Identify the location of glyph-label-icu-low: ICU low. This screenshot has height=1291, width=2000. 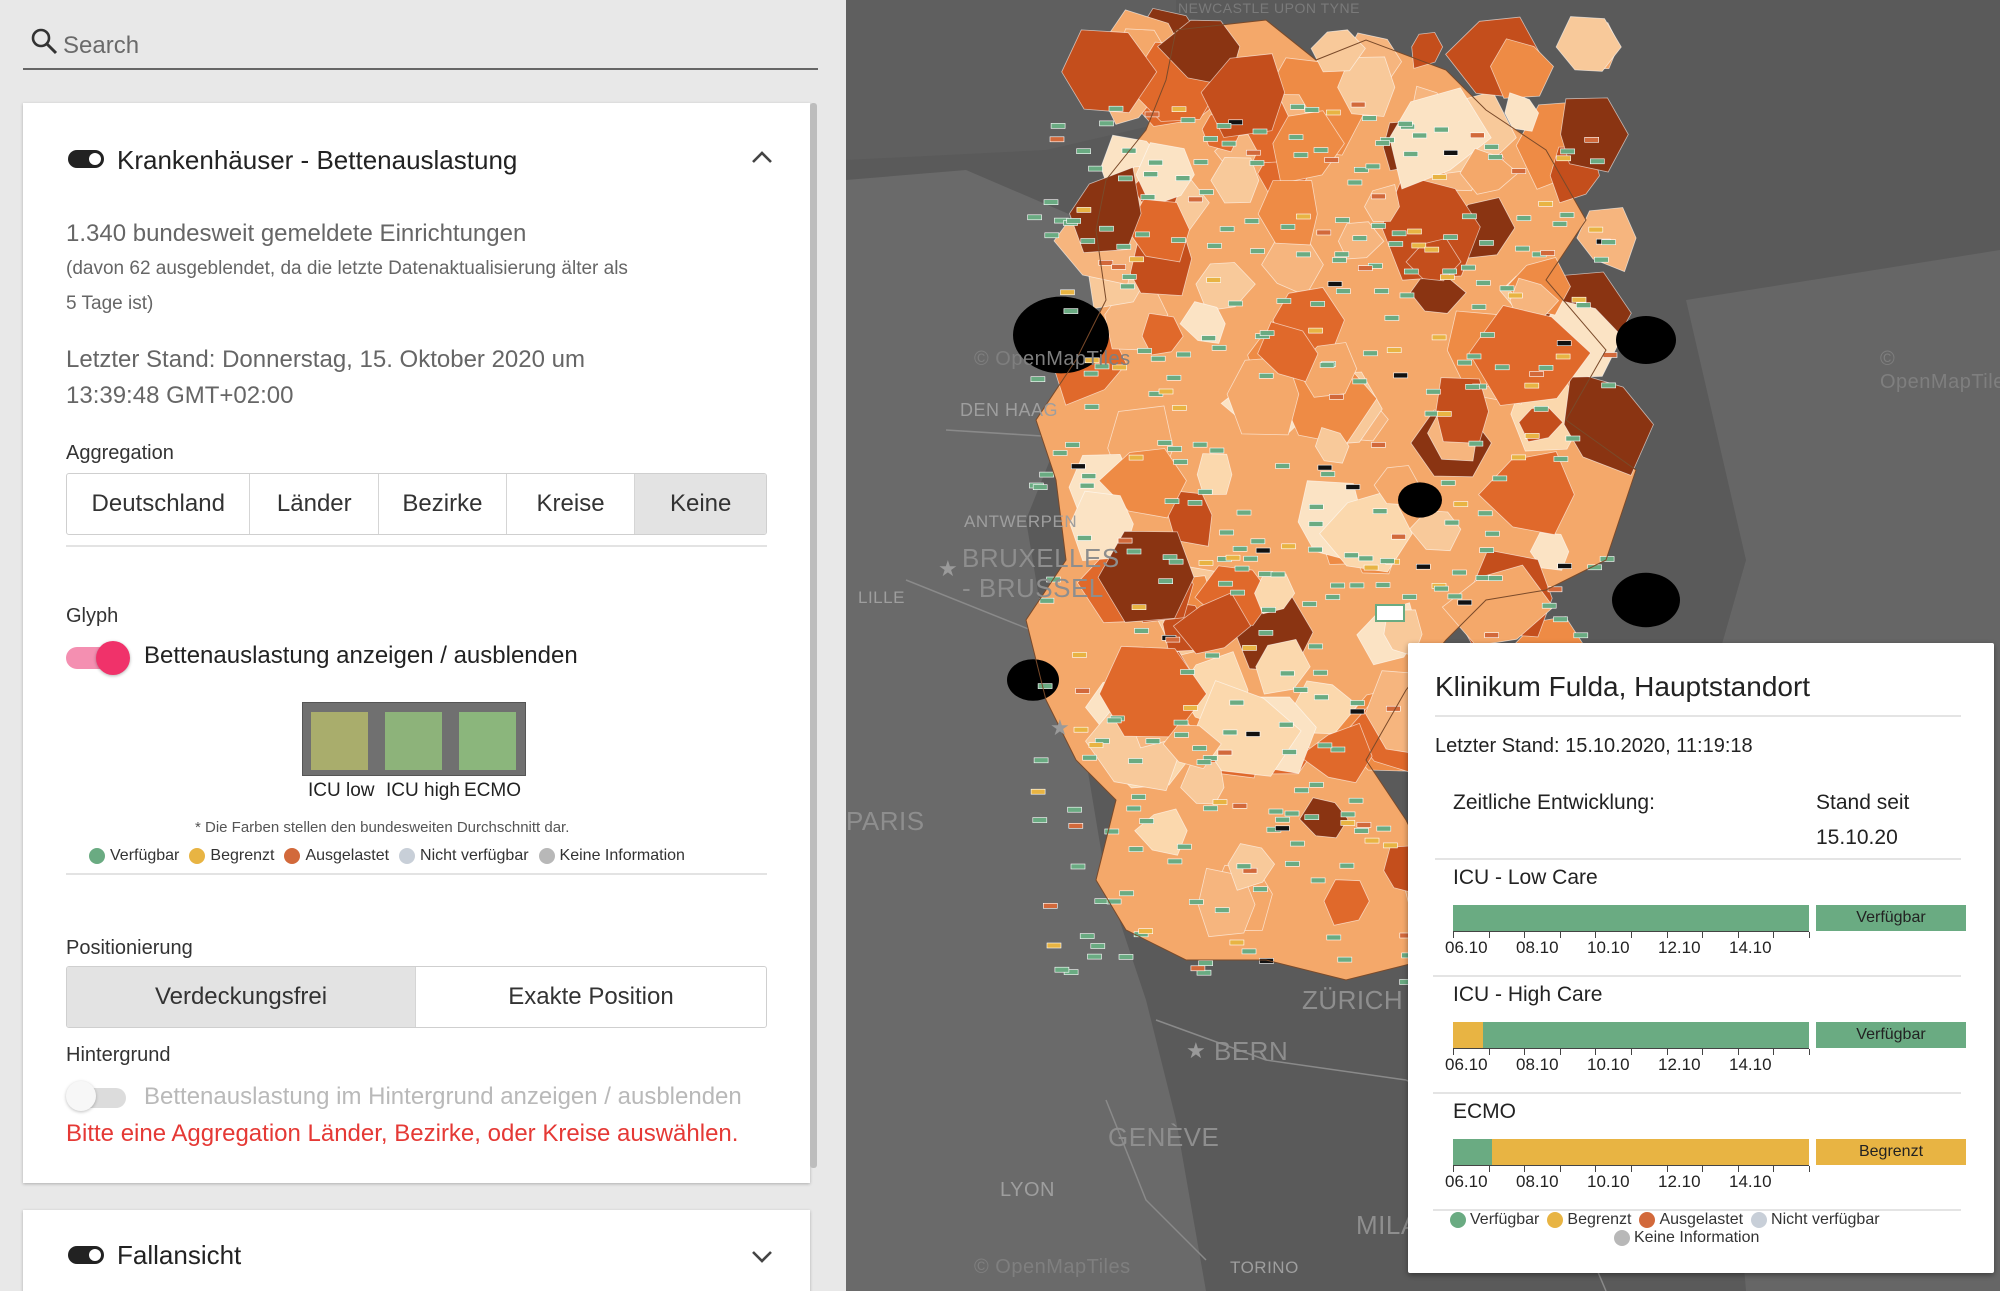
(341, 790).